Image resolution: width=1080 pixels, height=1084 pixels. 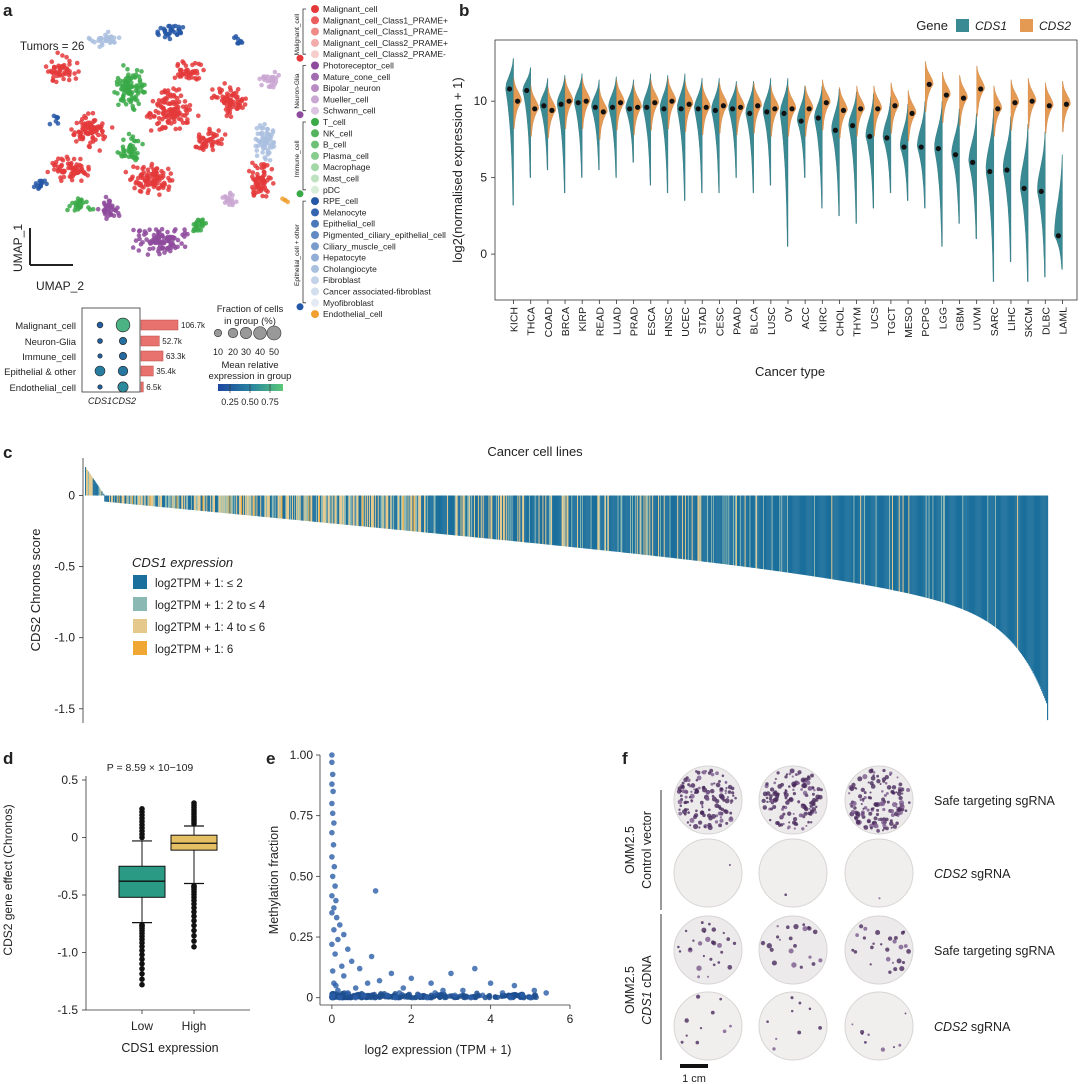 I want to click on group-label-rest: cDNA, so click(x=647, y=973).